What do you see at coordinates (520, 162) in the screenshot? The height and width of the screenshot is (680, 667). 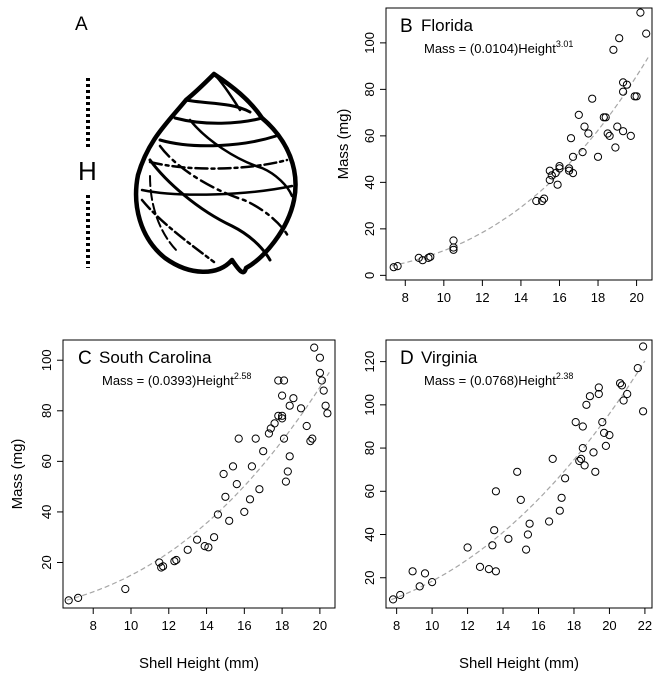 I see `fit-curve-b` at bounding box center [520, 162].